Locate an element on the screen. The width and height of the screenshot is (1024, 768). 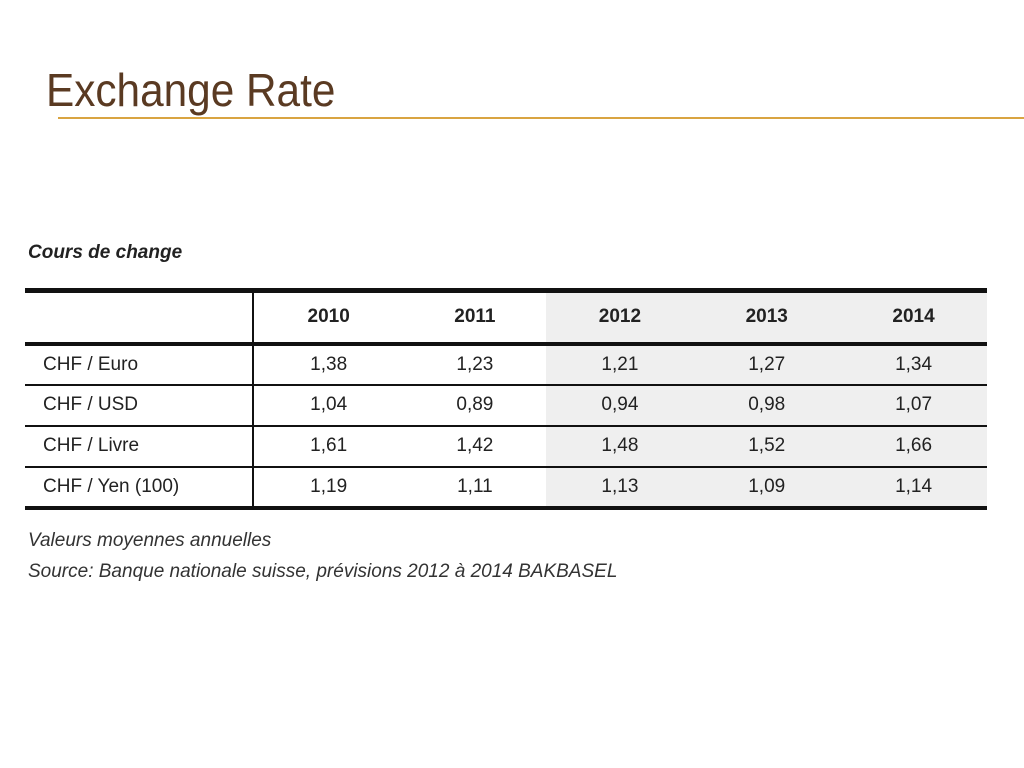
table-caption: Cours de change is located at coordinates (105, 252).